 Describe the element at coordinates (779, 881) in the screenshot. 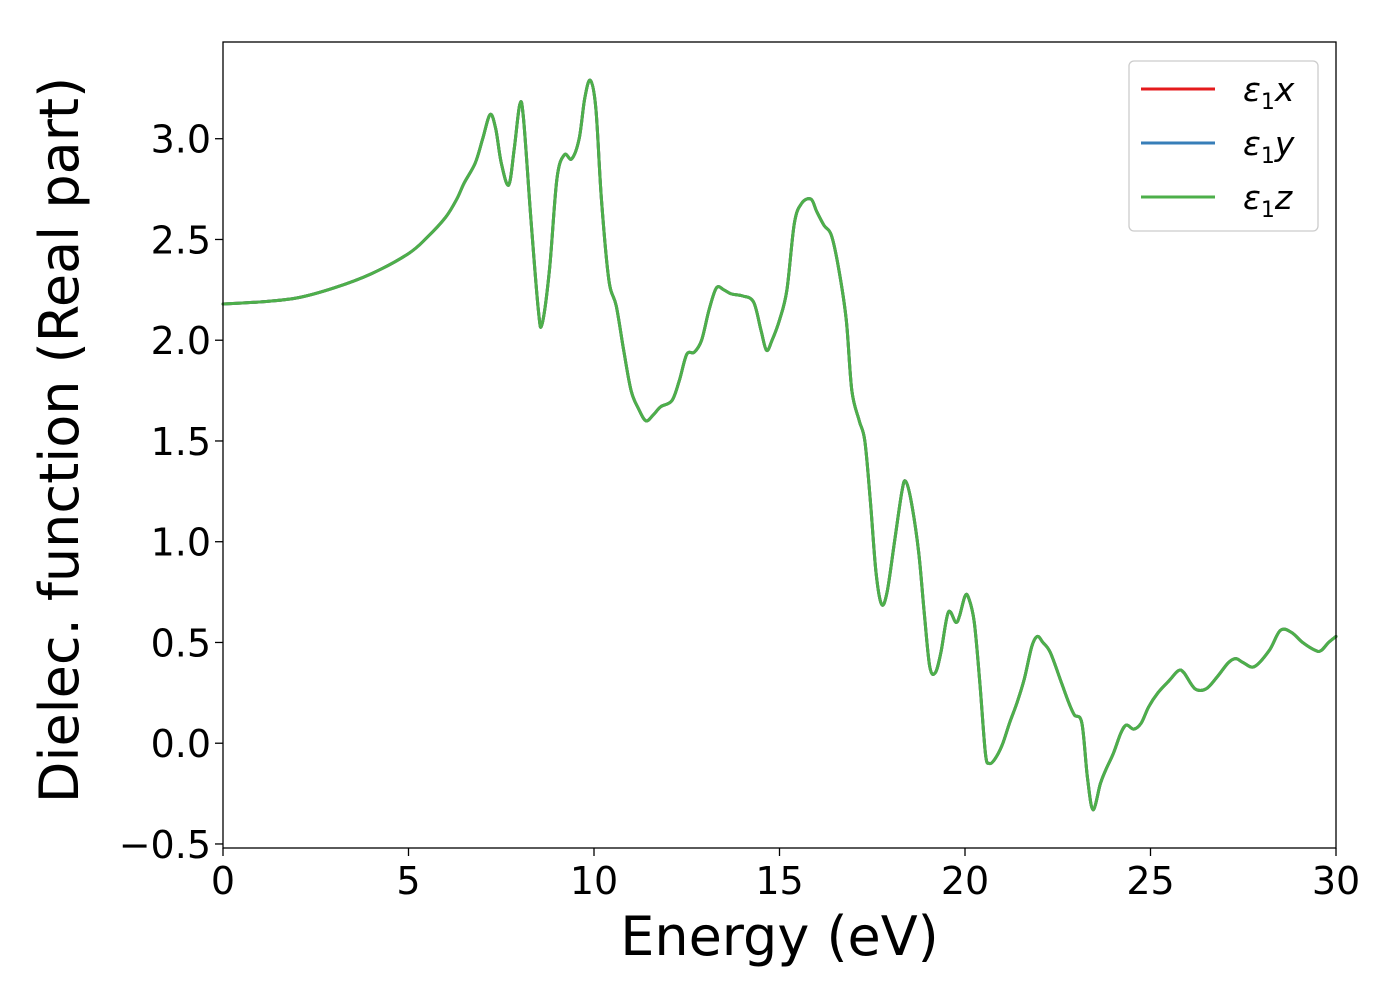

I see `x-tick-label: 15` at that location.